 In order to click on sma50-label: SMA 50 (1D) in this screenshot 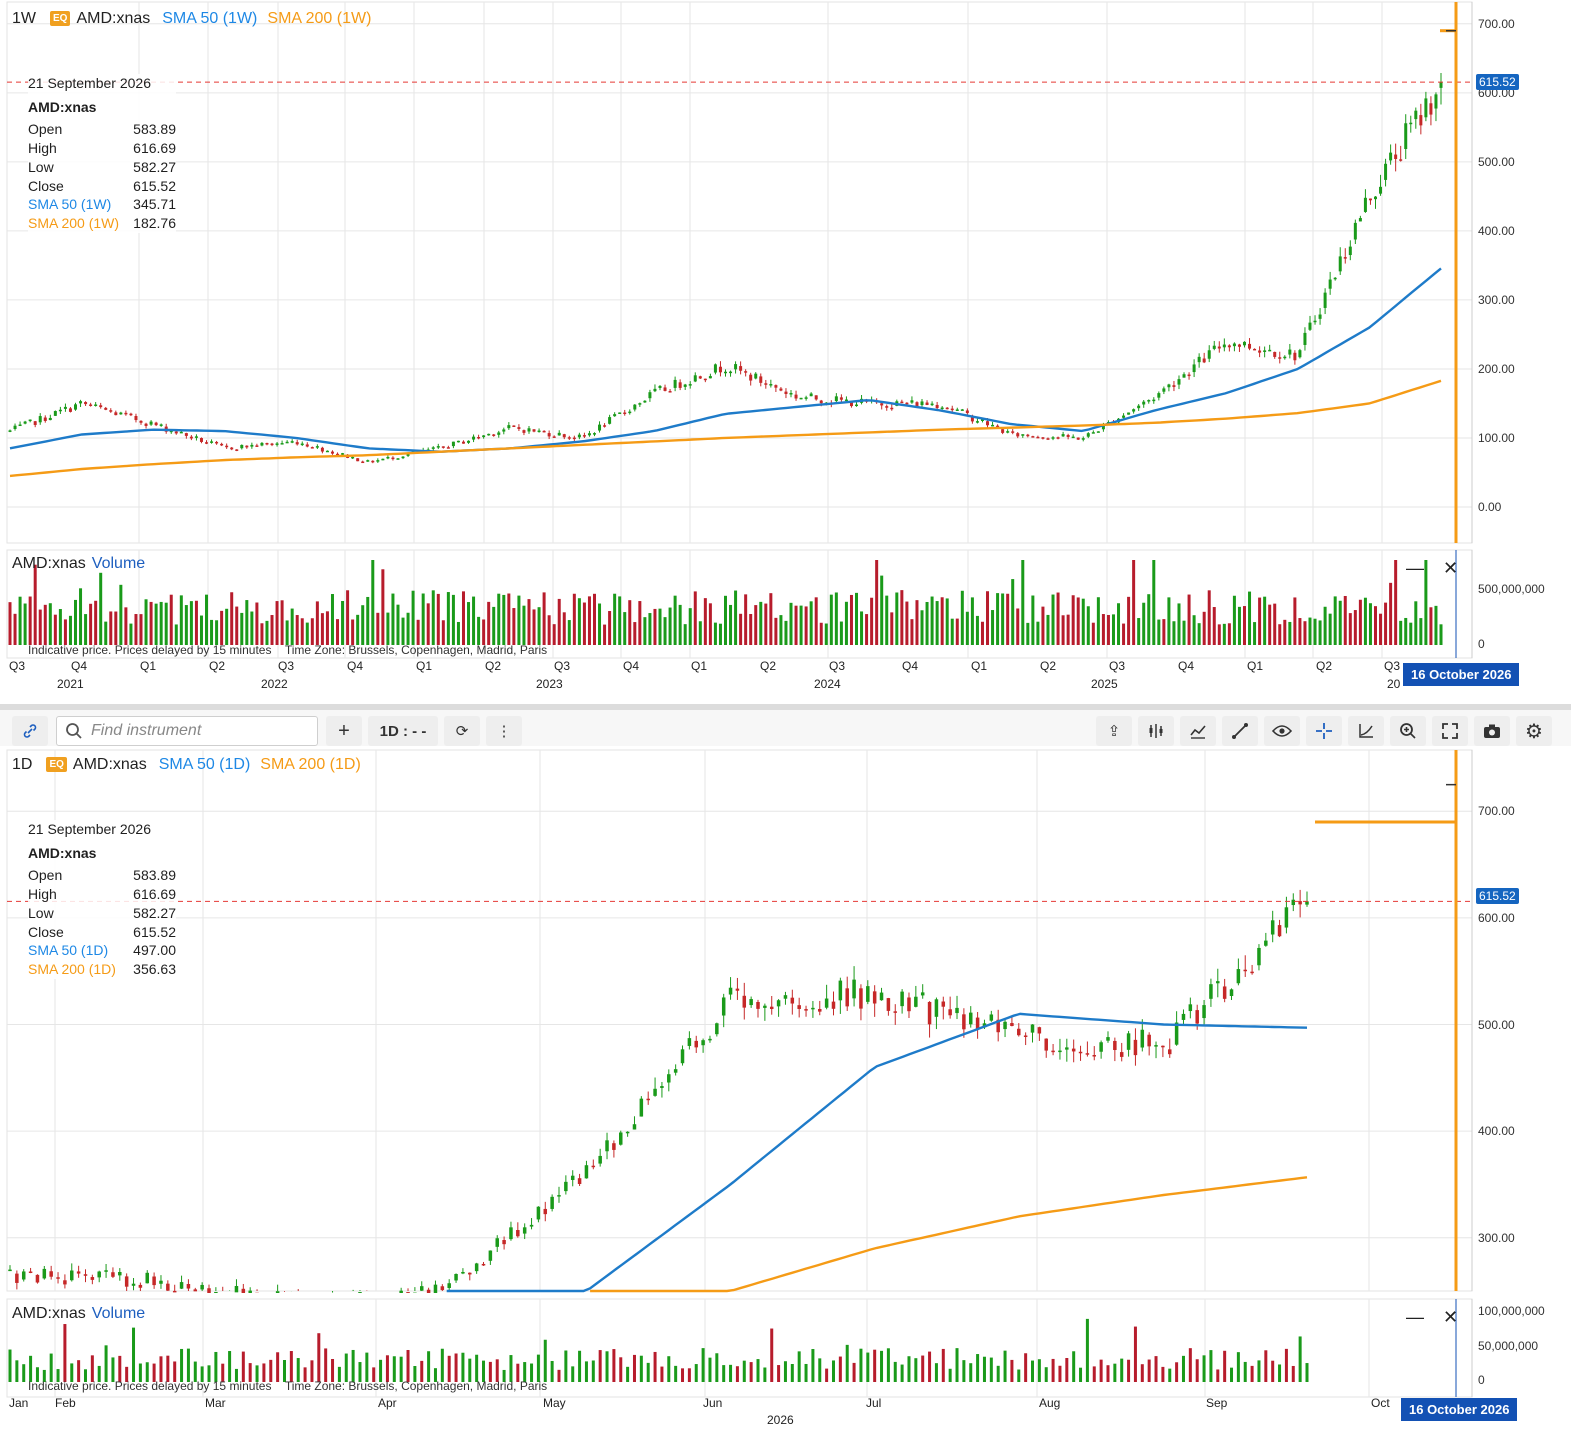, I will do `click(204, 764)`.